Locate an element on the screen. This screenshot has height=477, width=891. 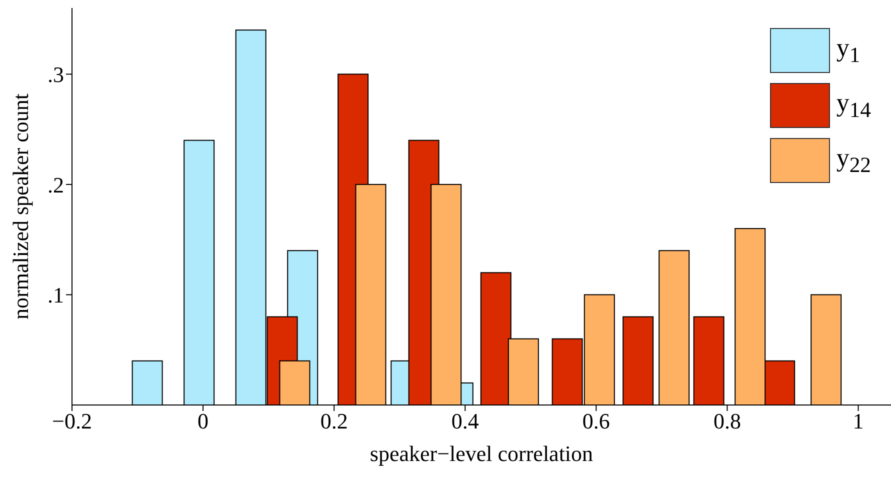
x-tick-label: 0.6 is located at coordinates (596, 421).